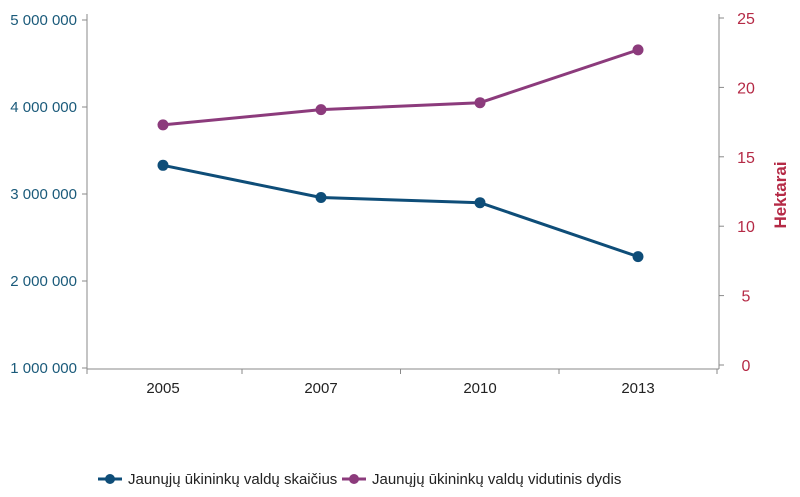 The image size is (800, 497). Describe the element at coordinates (746, 19) in the screenshot. I see `y-right-tick-label: 25` at that location.